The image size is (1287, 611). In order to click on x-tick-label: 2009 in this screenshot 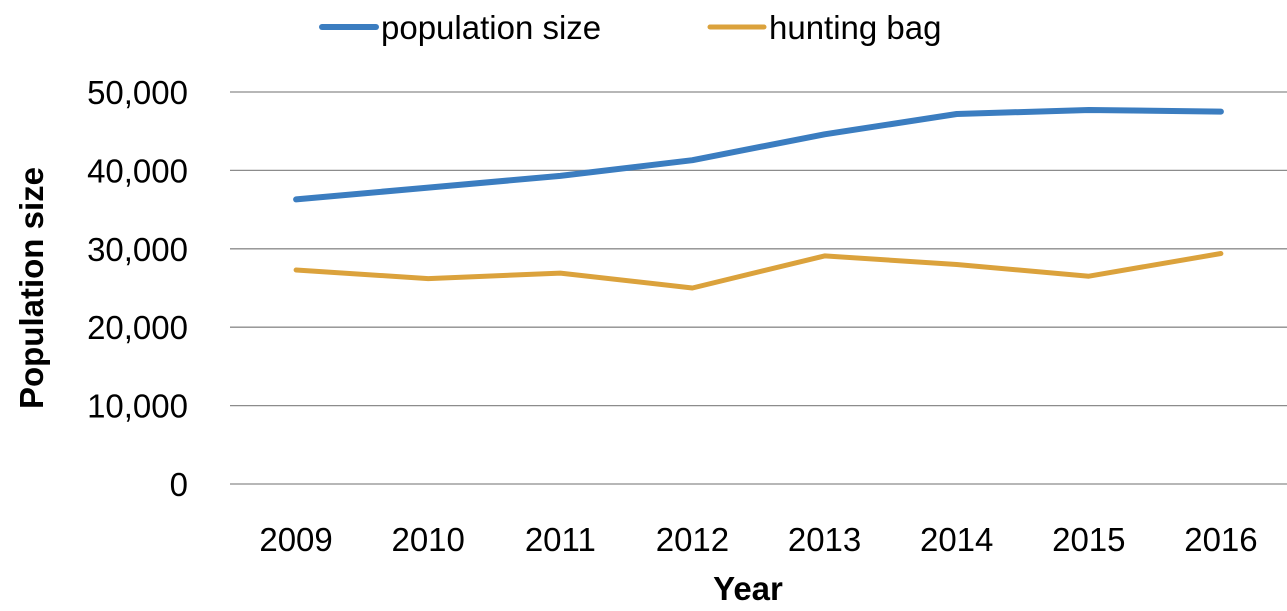, I will do `click(295, 539)`.